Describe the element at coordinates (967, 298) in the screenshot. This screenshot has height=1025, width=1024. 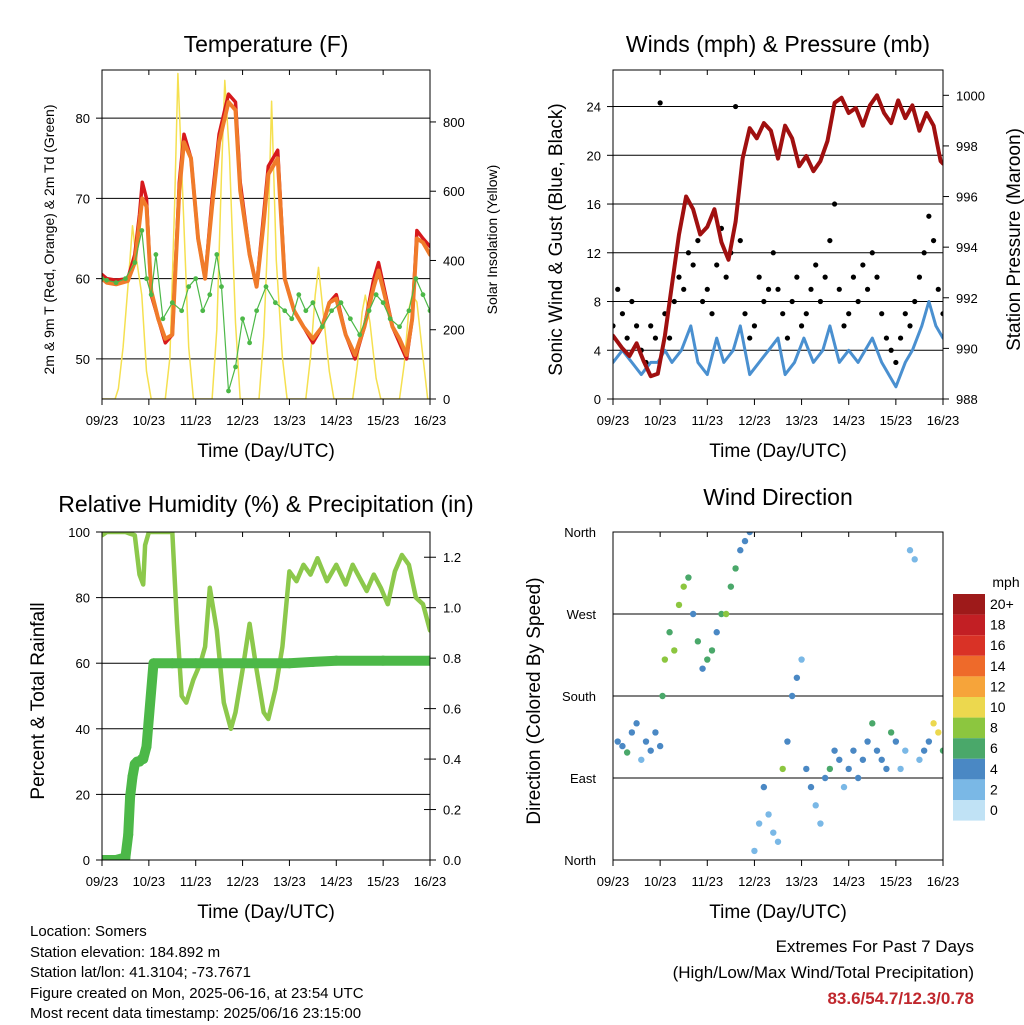
I see `y-right-tick-label: 992` at that location.